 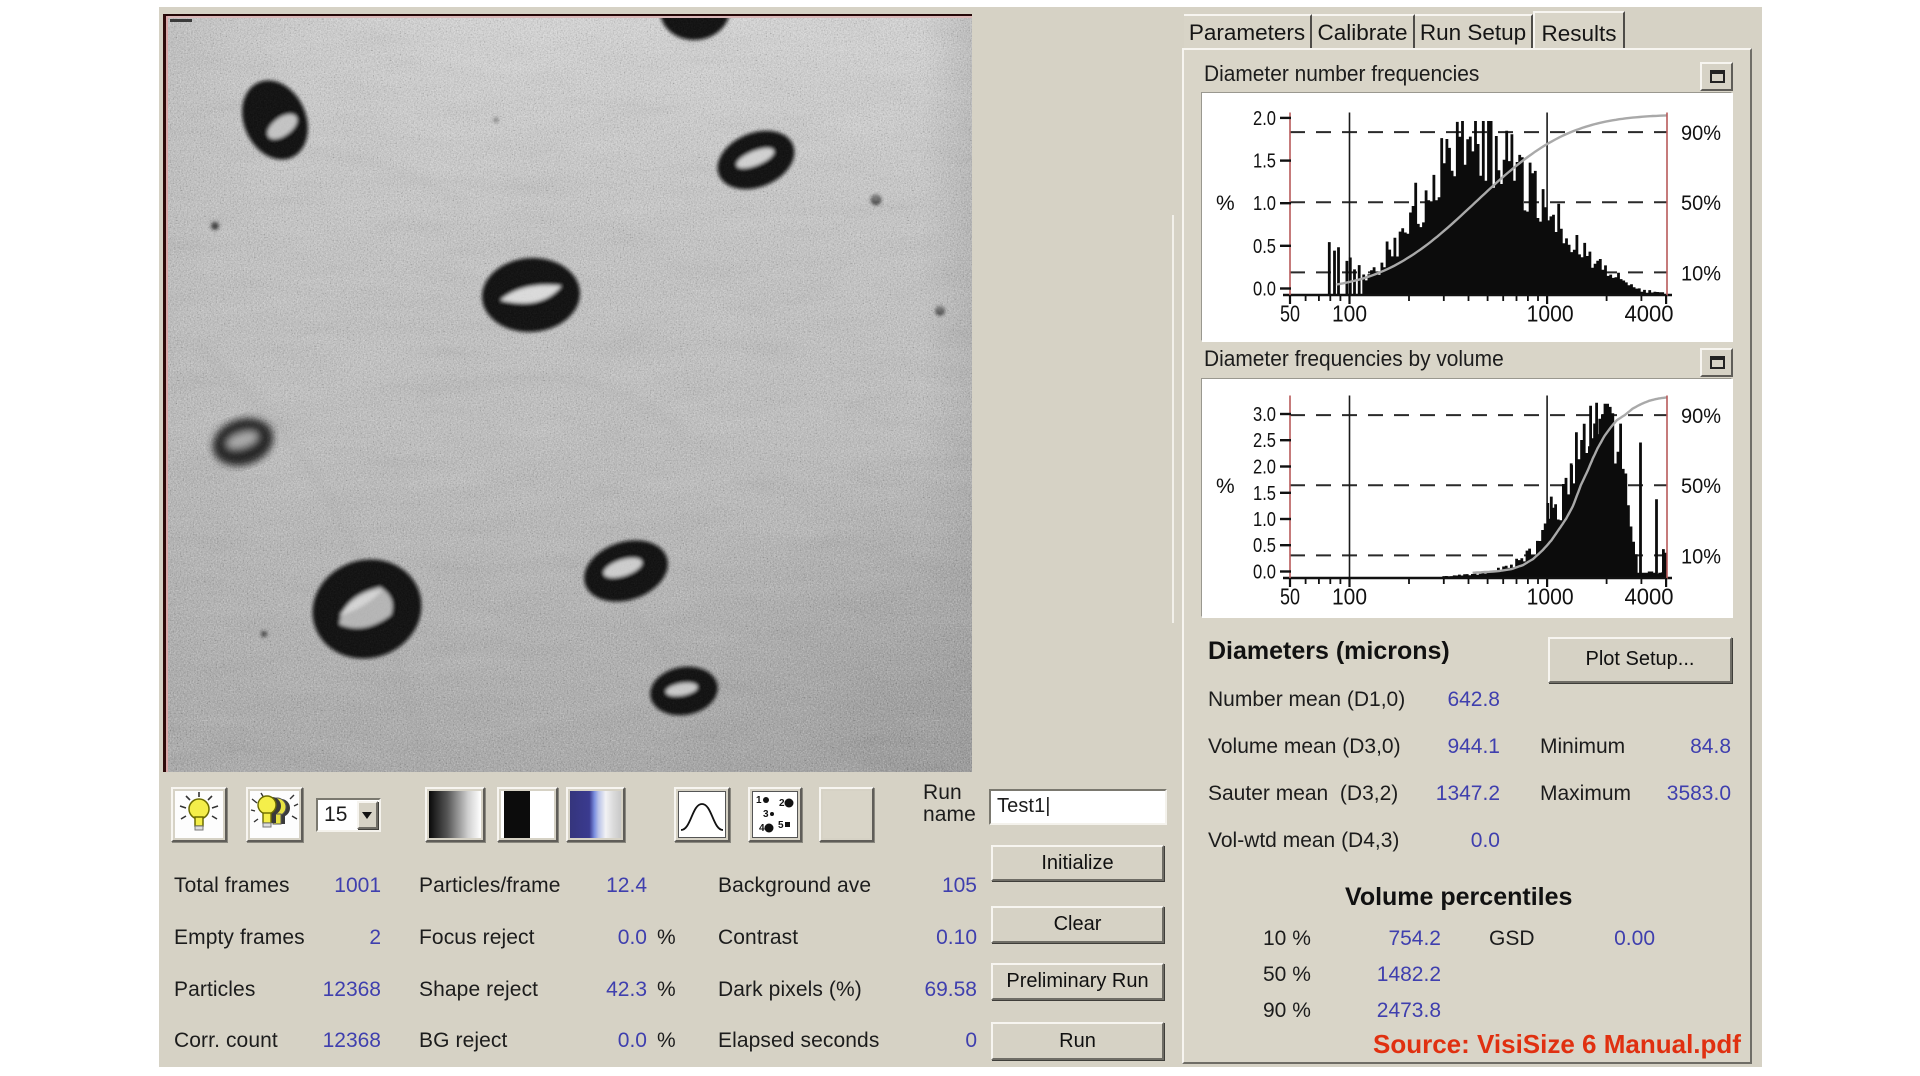 I want to click on svg-text: 2.5, so click(x=1264, y=441).